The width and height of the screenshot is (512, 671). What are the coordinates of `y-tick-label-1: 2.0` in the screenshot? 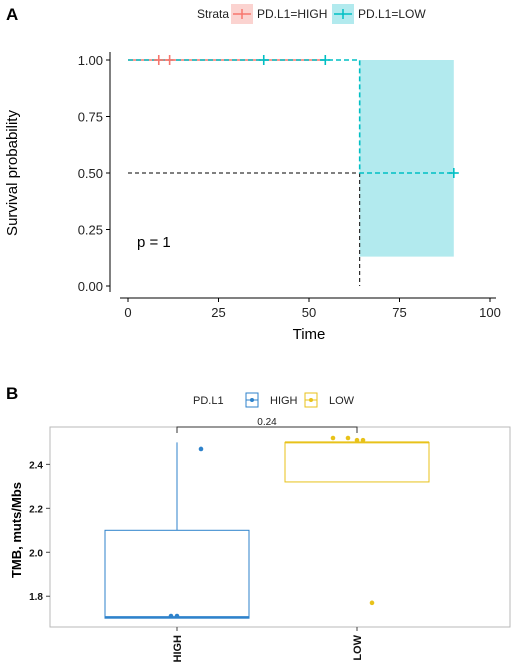 It's located at (36, 553).